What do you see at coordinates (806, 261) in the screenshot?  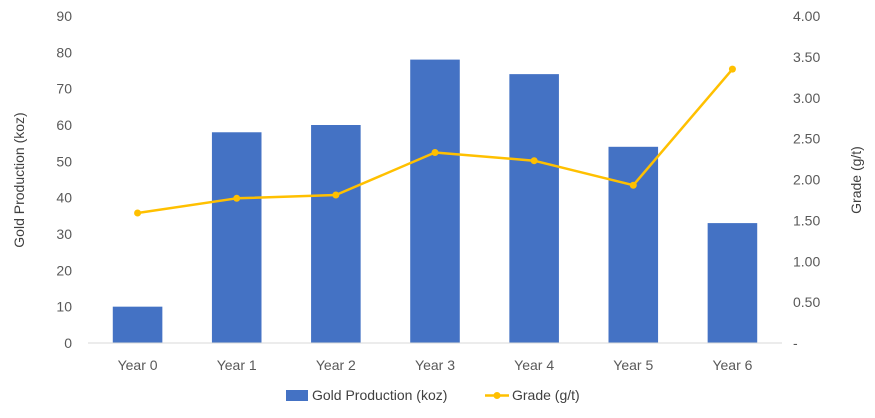 I see `right-tick-label: 1.00` at bounding box center [806, 261].